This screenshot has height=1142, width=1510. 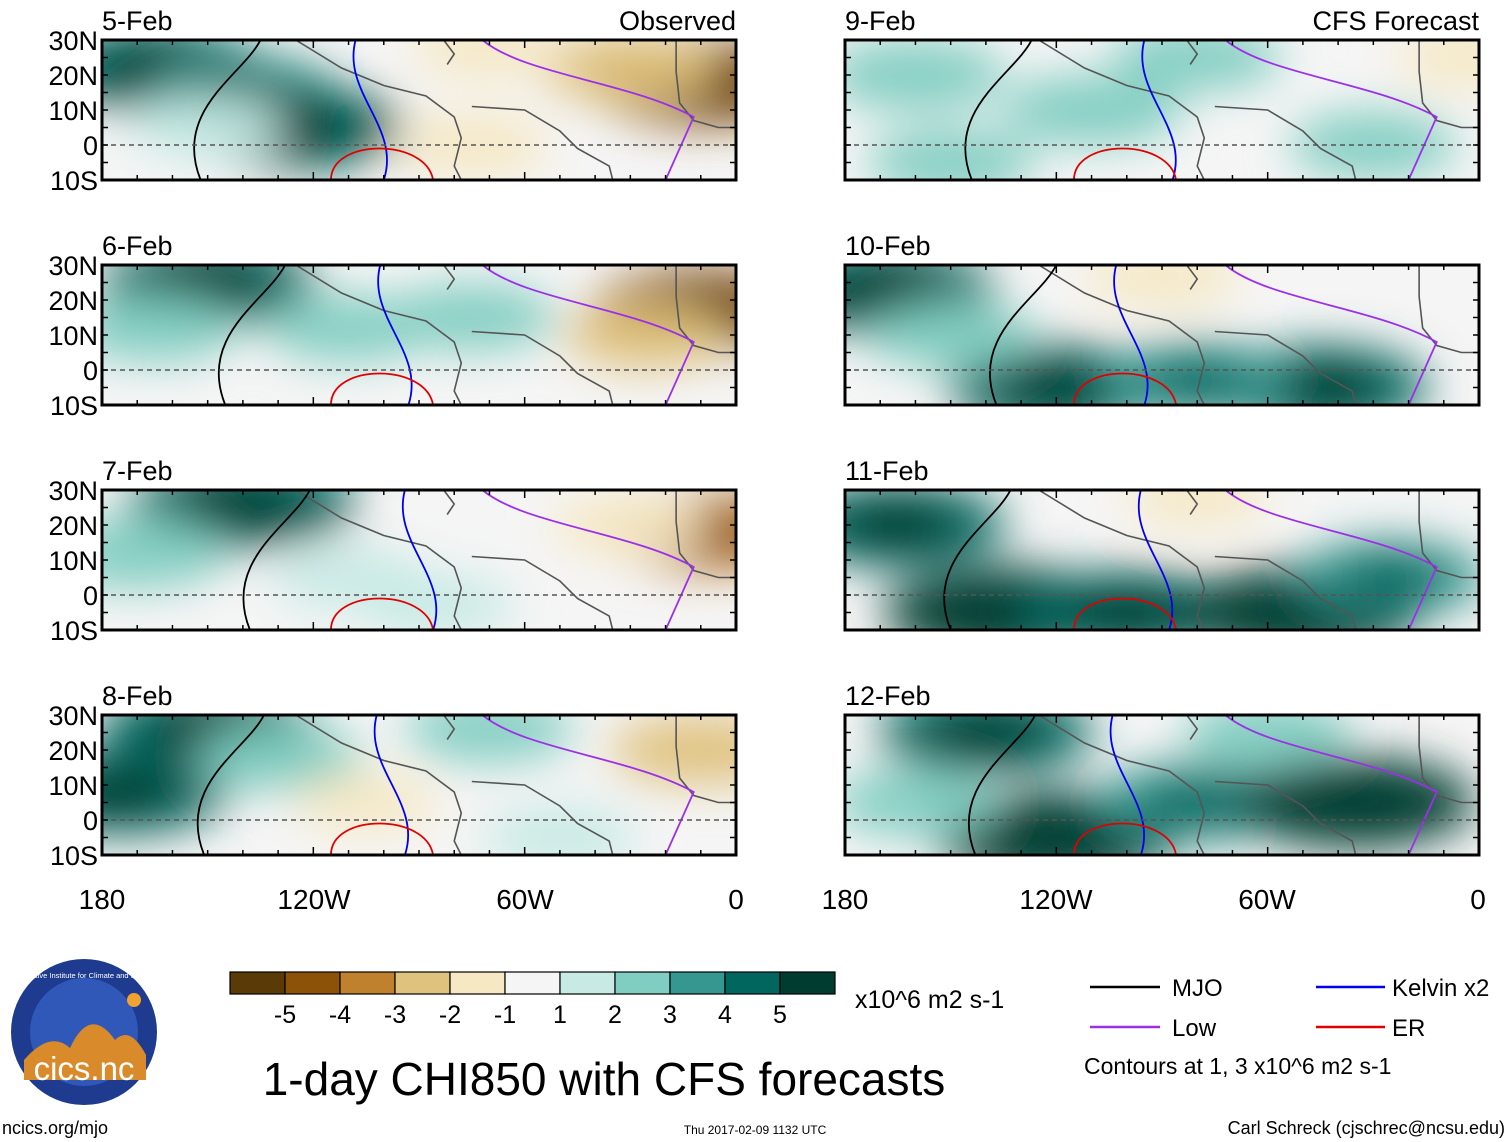 What do you see at coordinates (285, 1015) in the screenshot?
I see `colorbar-tick-label: -5` at bounding box center [285, 1015].